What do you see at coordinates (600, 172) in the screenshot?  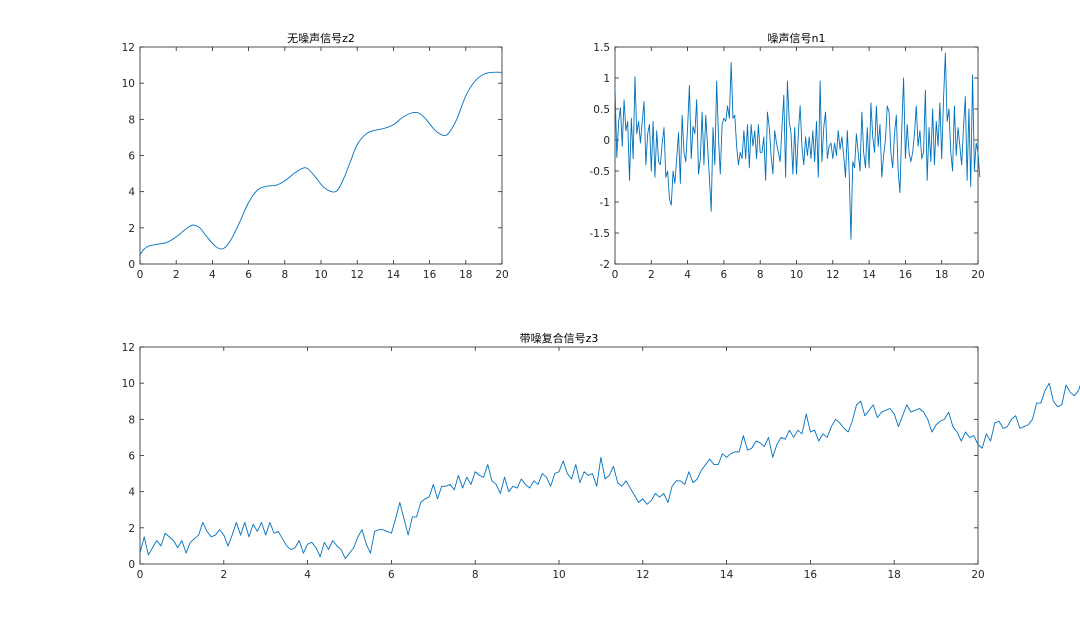 I see `y-tick-label: -0.5` at bounding box center [600, 172].